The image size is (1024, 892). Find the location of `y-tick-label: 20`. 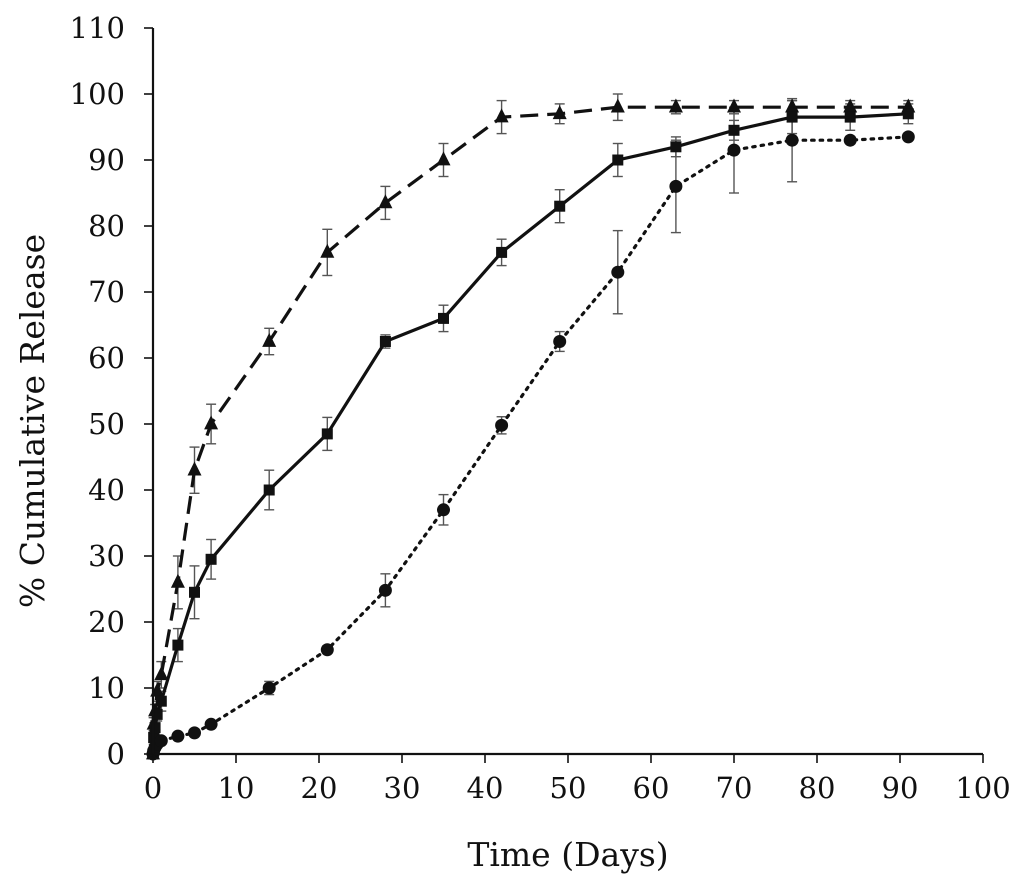

y-tick-label: 20 is located at coordinates (106, 622).